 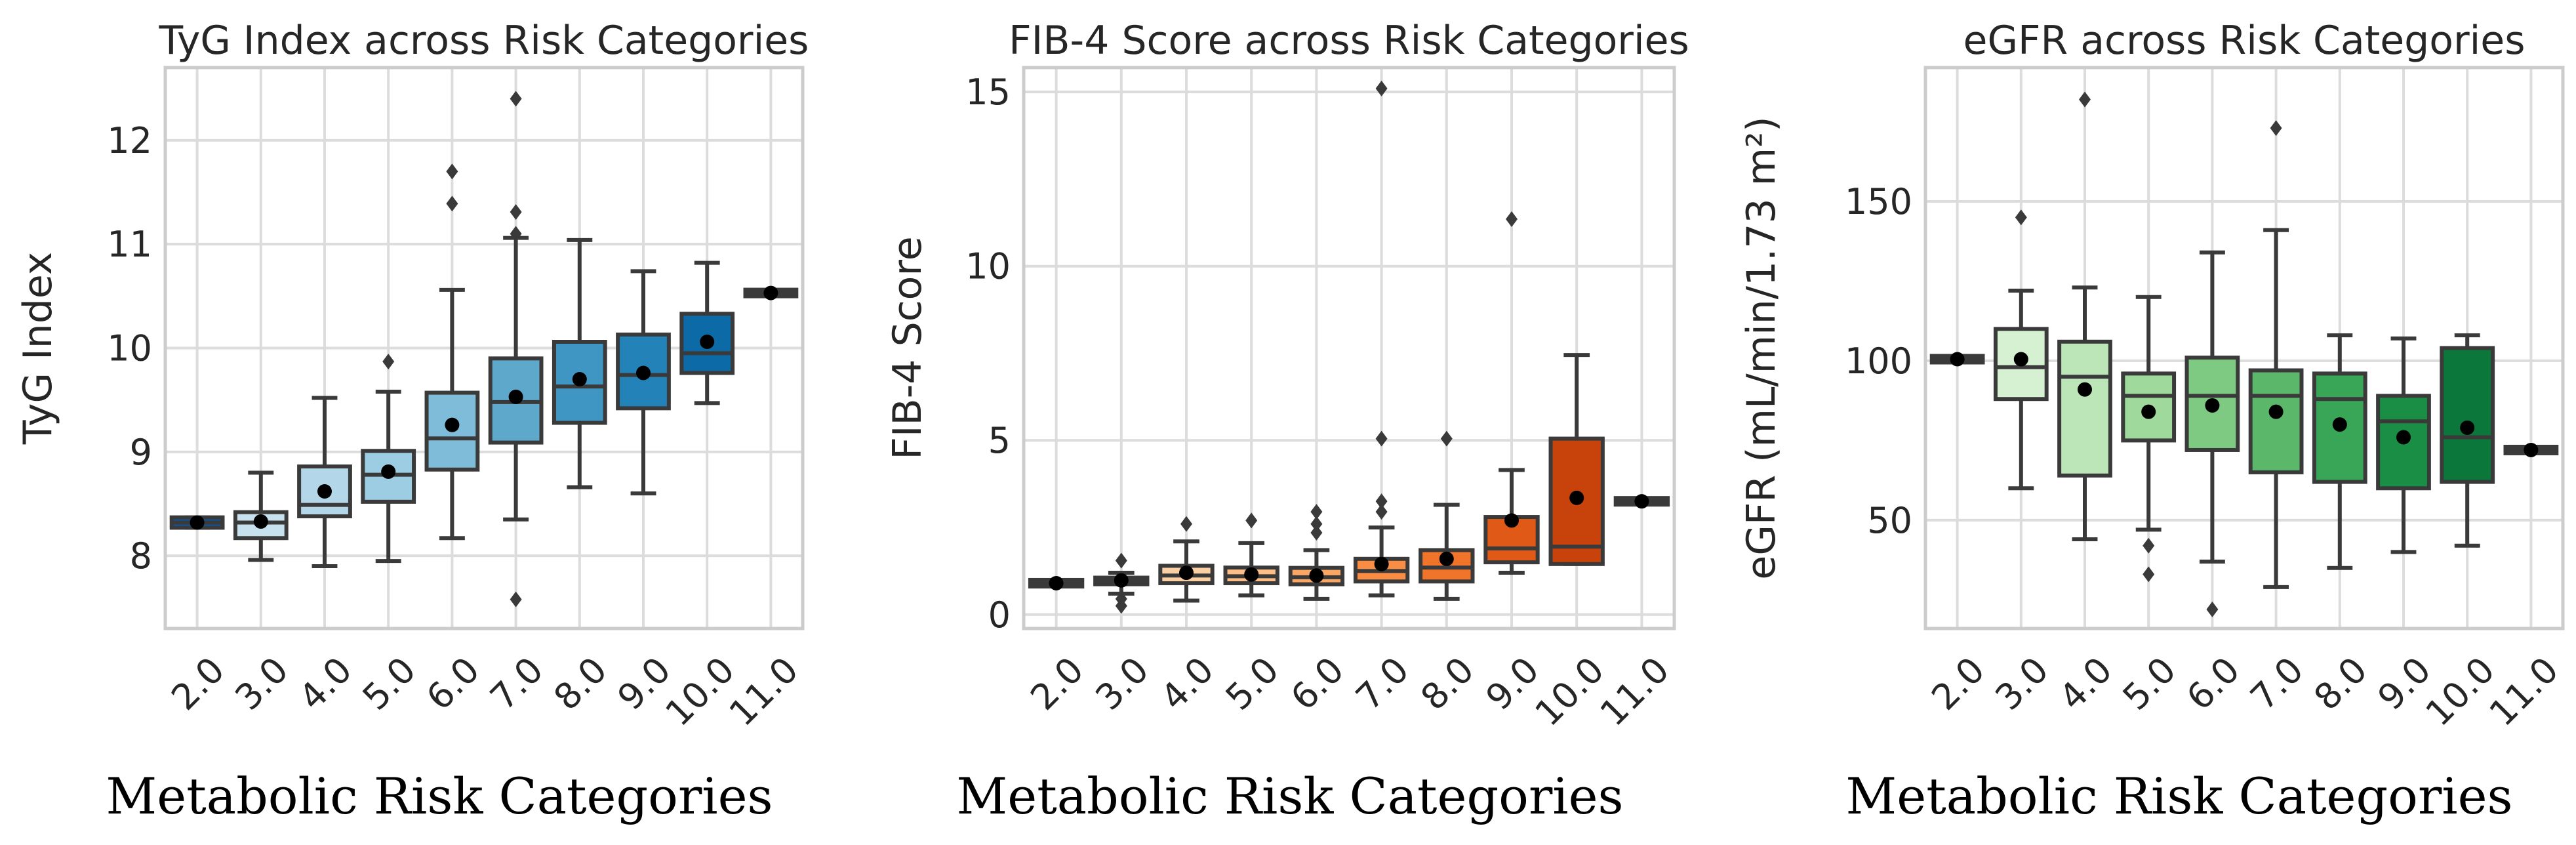 I want to click on y-tick-label: 100, so click(x=1878, y=361).